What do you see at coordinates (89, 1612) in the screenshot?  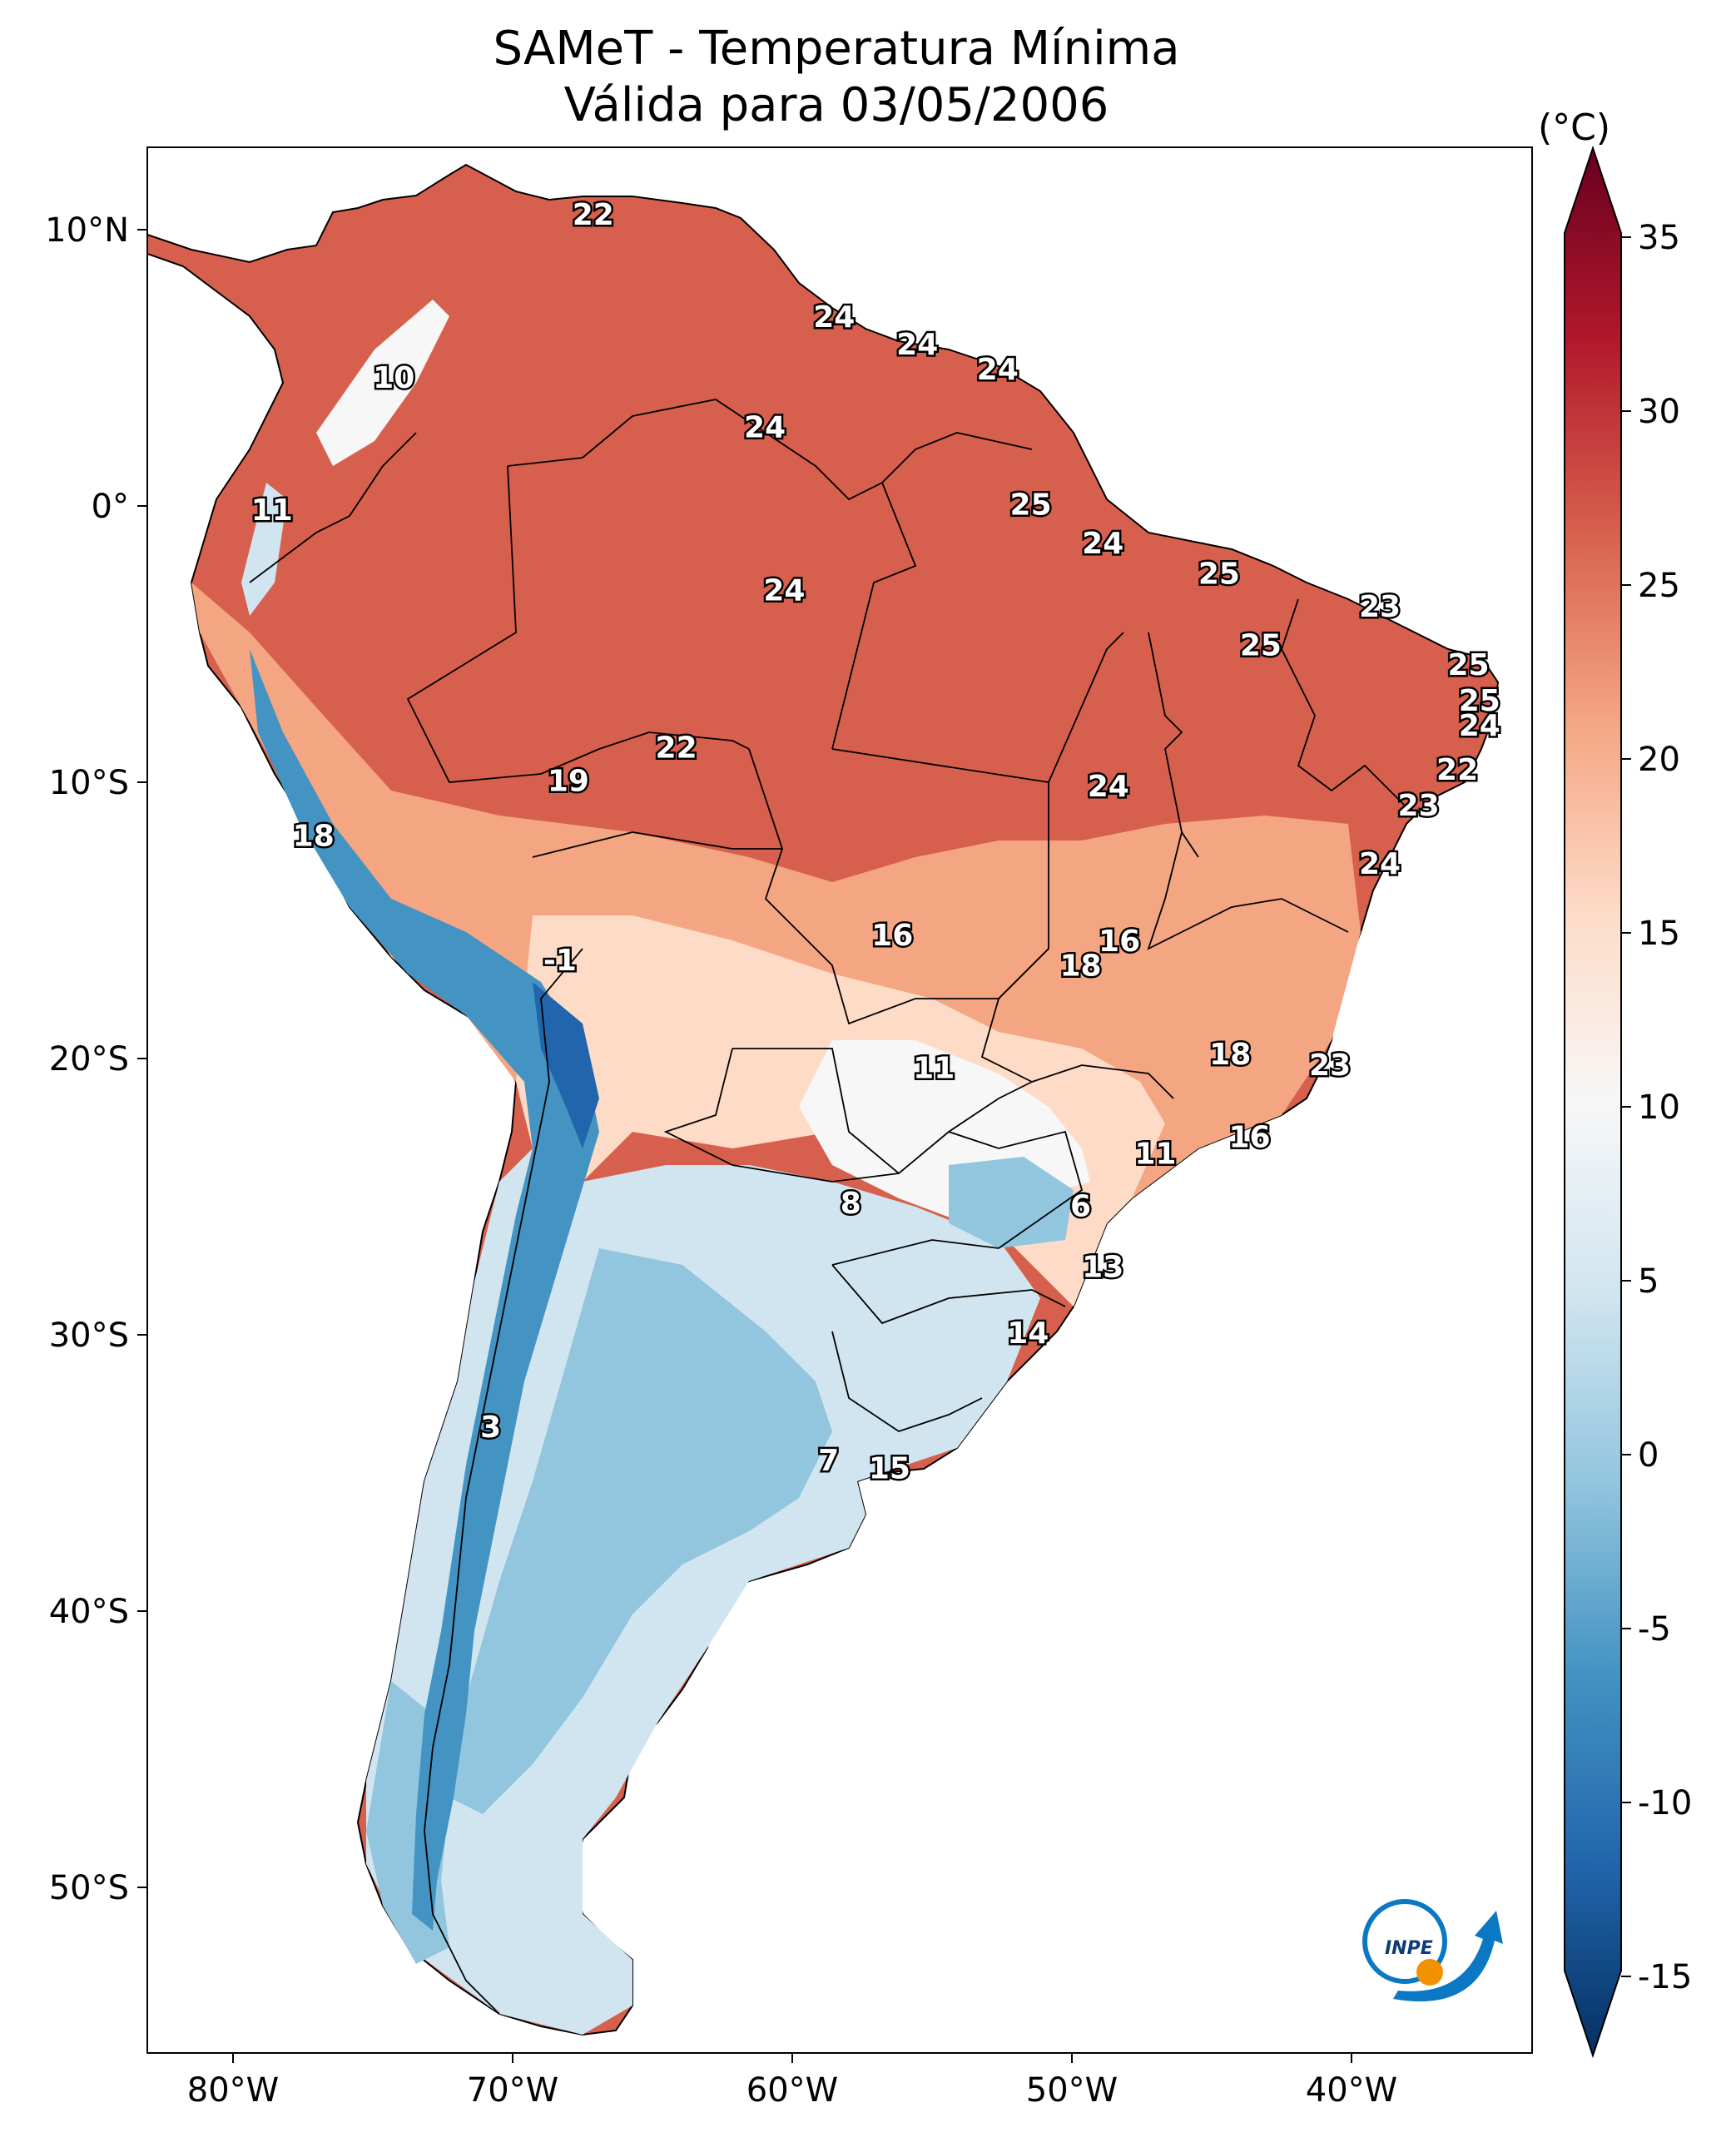 I see `lat-tick-label: 40°S` at bounding box center [89, 1612].